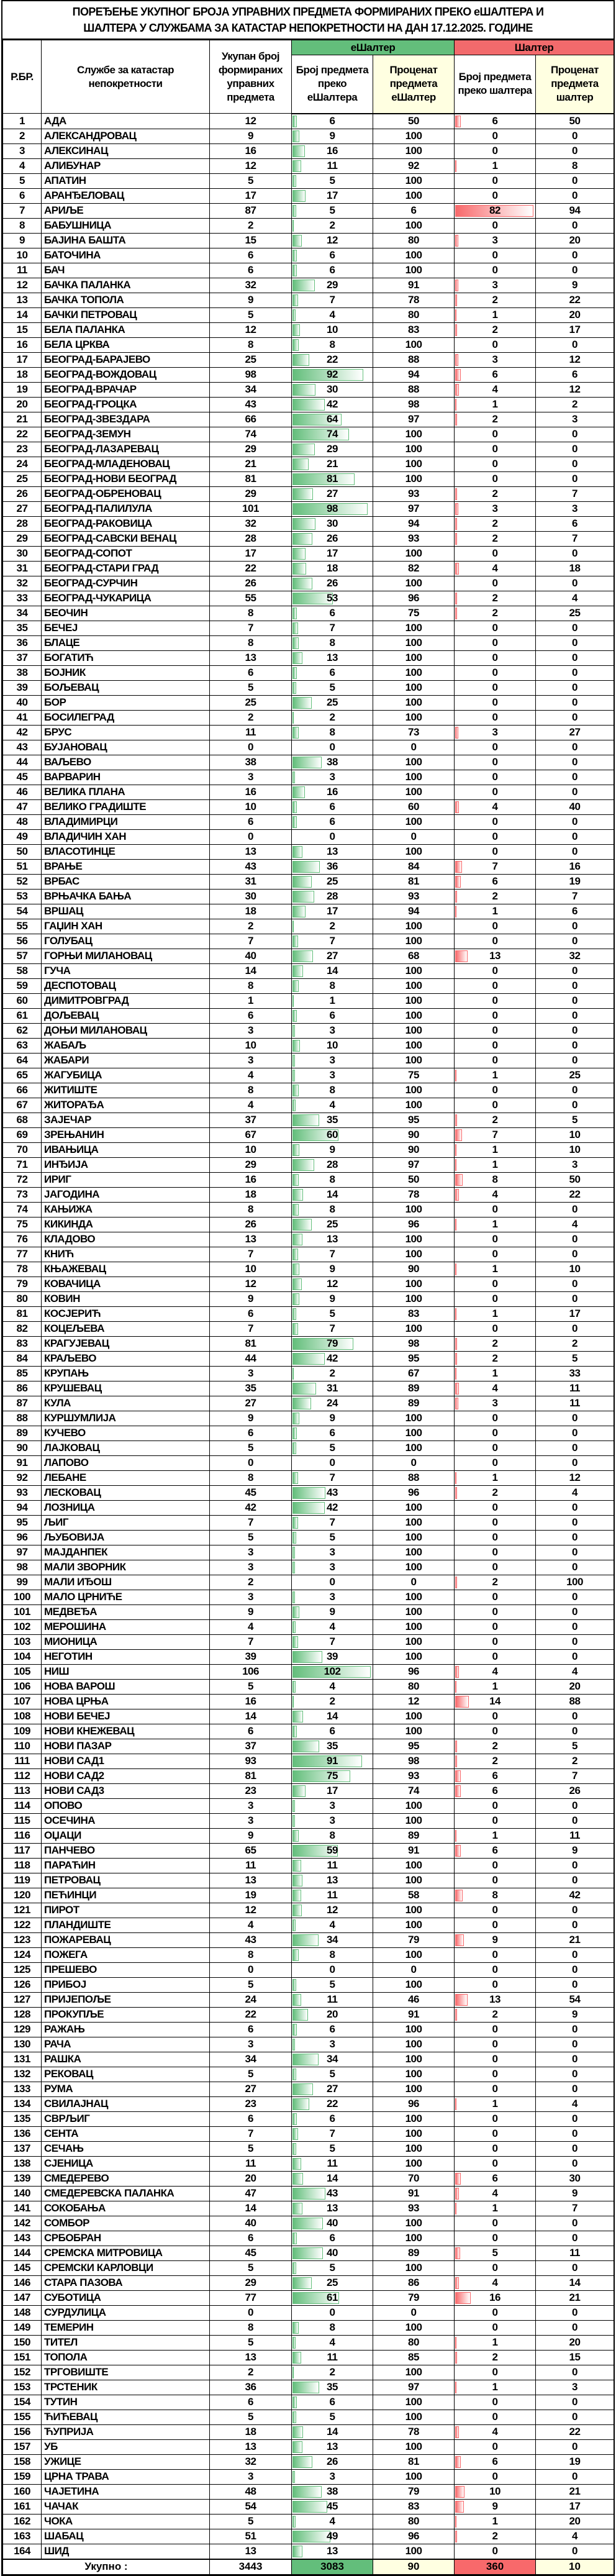 This screenshot has height=2576, width=616. Describe the element at coordinates (126, 717) in the screenshot. I see `service-name: БОСИЛЕГРАД` at that location.